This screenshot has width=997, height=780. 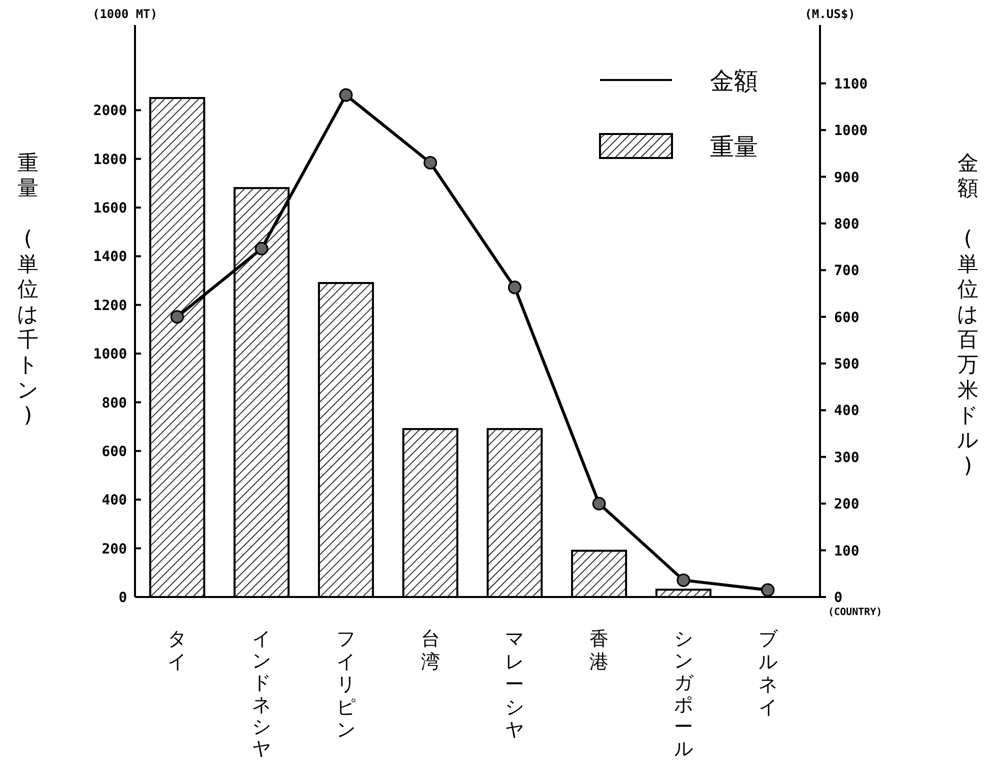 What do you see at coordinates (177, 650) in the screenshot?
I see `x-tick-label: タイ` at bounding box center [177, 650].